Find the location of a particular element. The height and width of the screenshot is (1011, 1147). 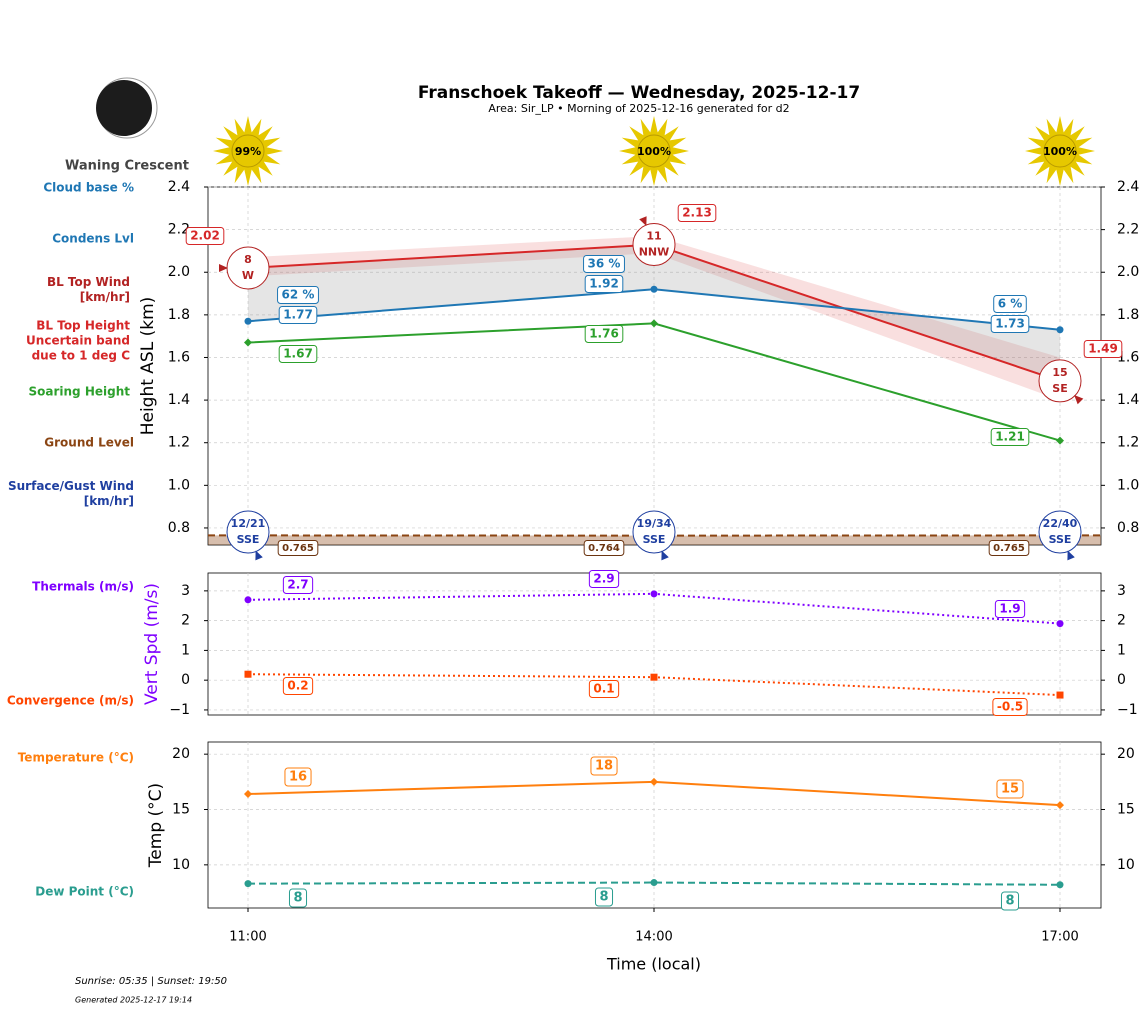

y-tick-label: 1.0 is located at coordinates (179, 485).